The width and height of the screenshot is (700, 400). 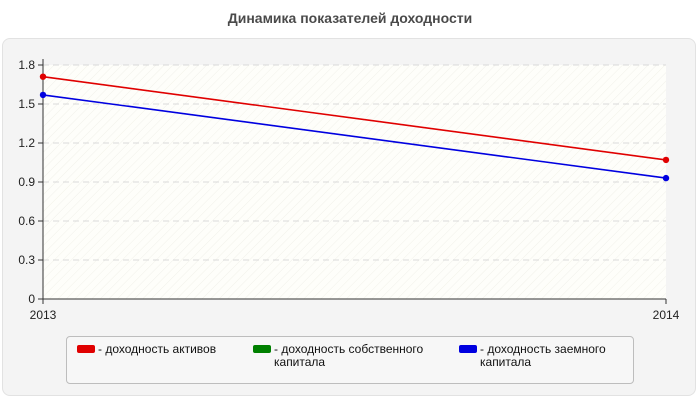 I want to click on legend-label-equity: - доходность собственного капитала, so click(x=349, y=355).